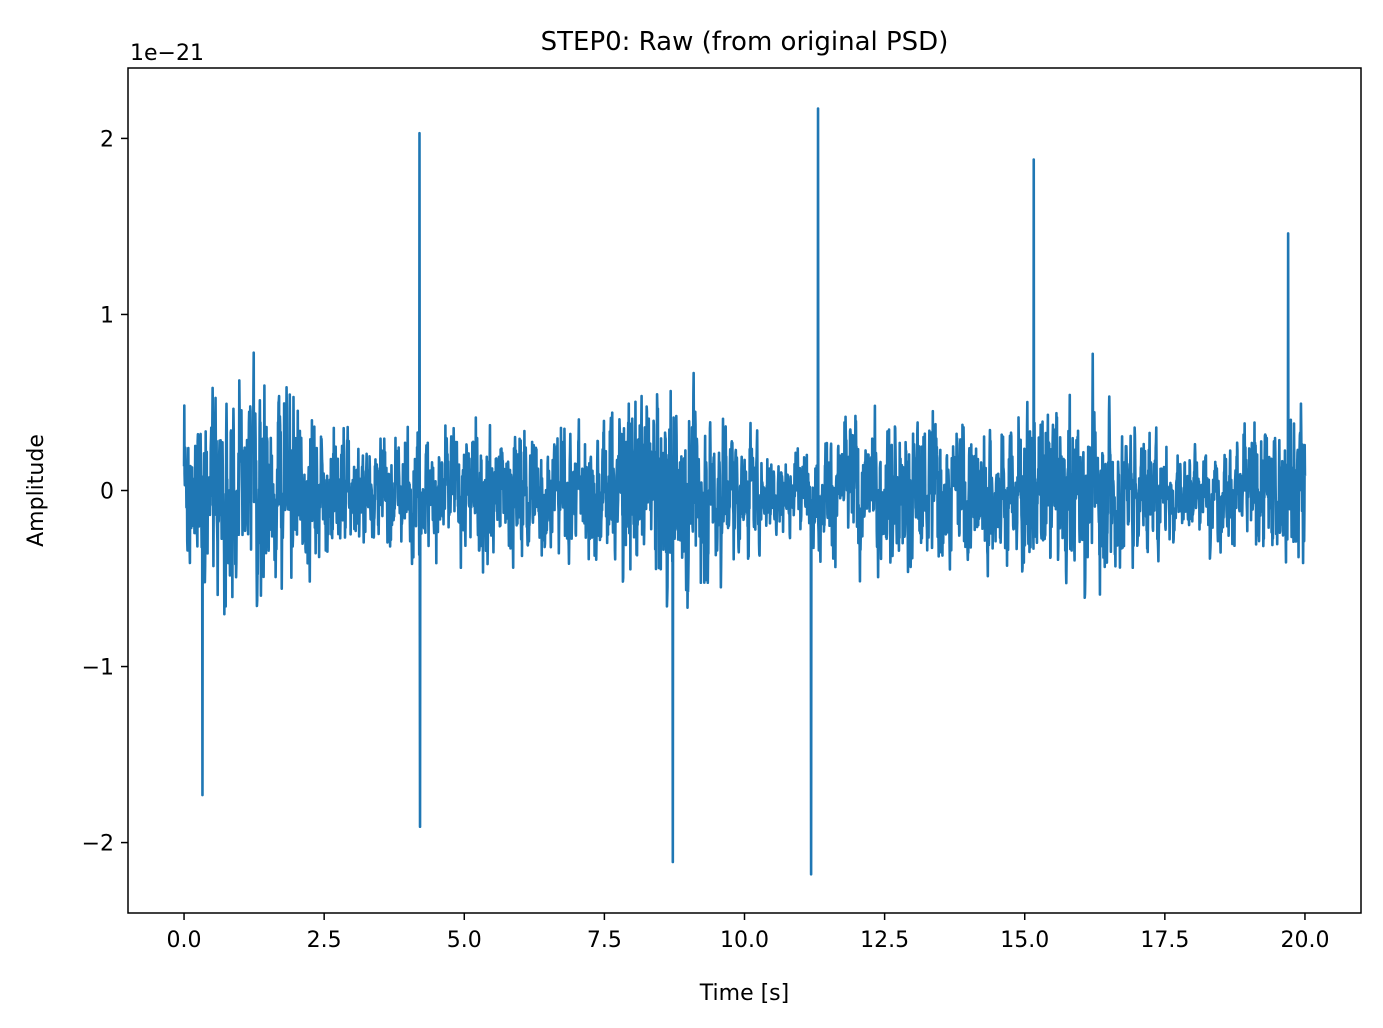 This screenshot has height=1028, width=1383. I want to click on x-tick-label: 10.0, so click(744, 940).